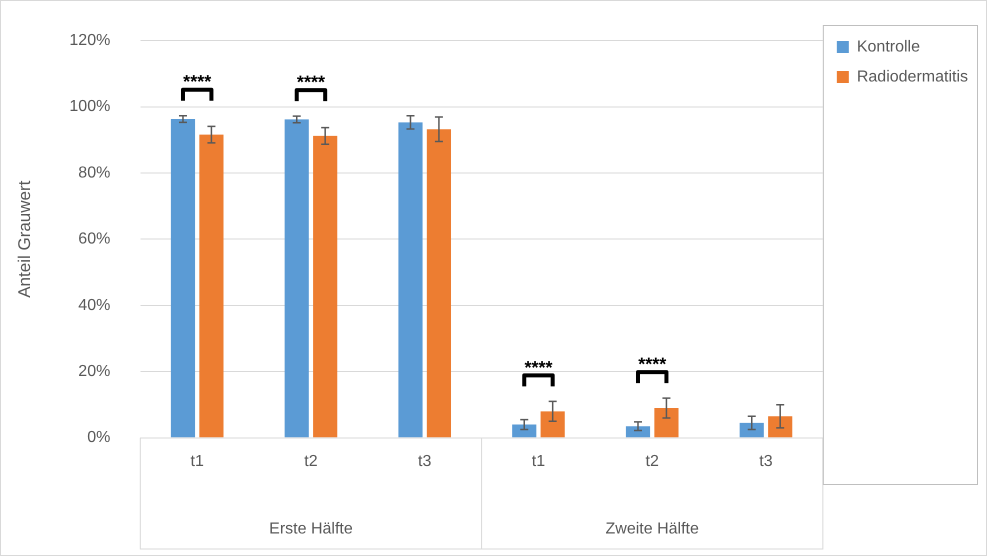 The width and height of the screenshot is (987, 556). I want to click on y-tick-label: 20%, so click(94, 371).